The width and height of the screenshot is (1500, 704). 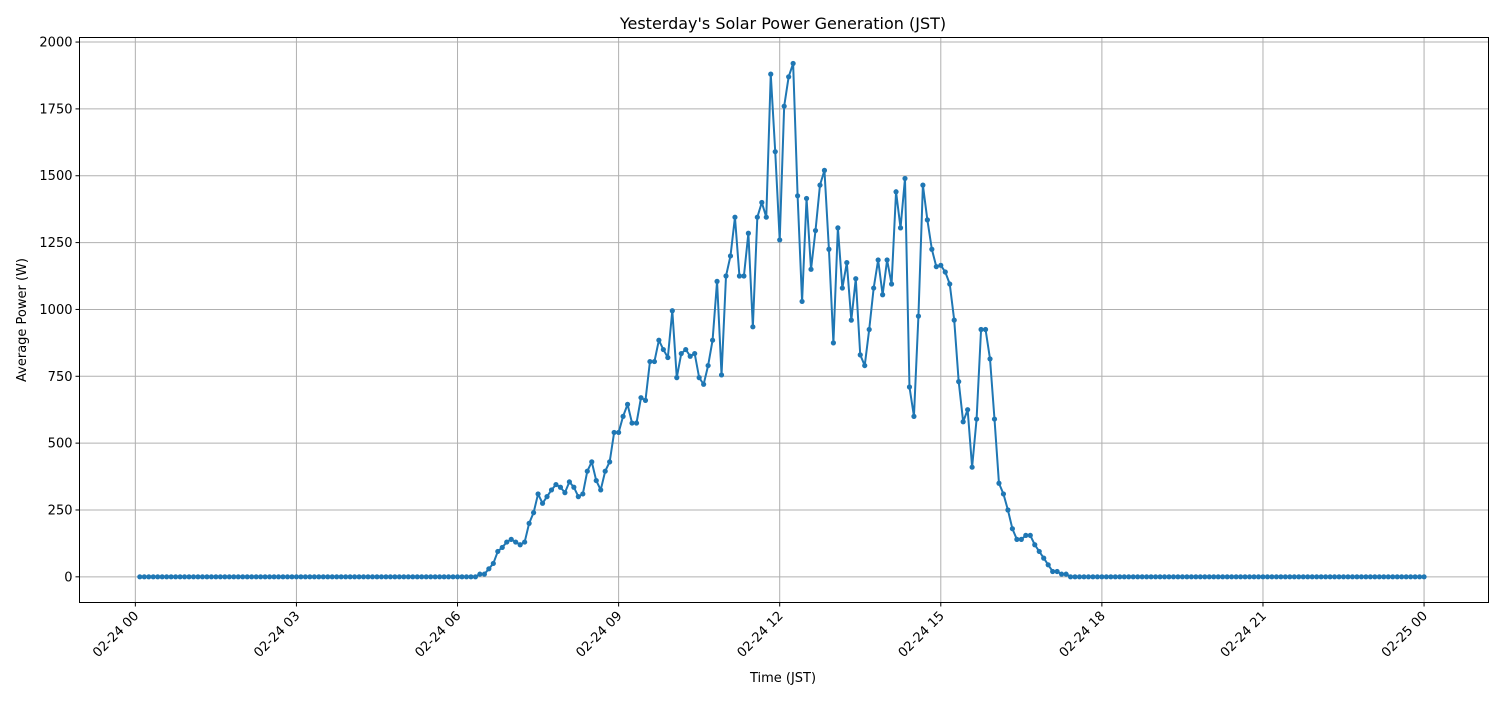 I want to click on y-tick-label: 1250, so click(x=55, y=243).